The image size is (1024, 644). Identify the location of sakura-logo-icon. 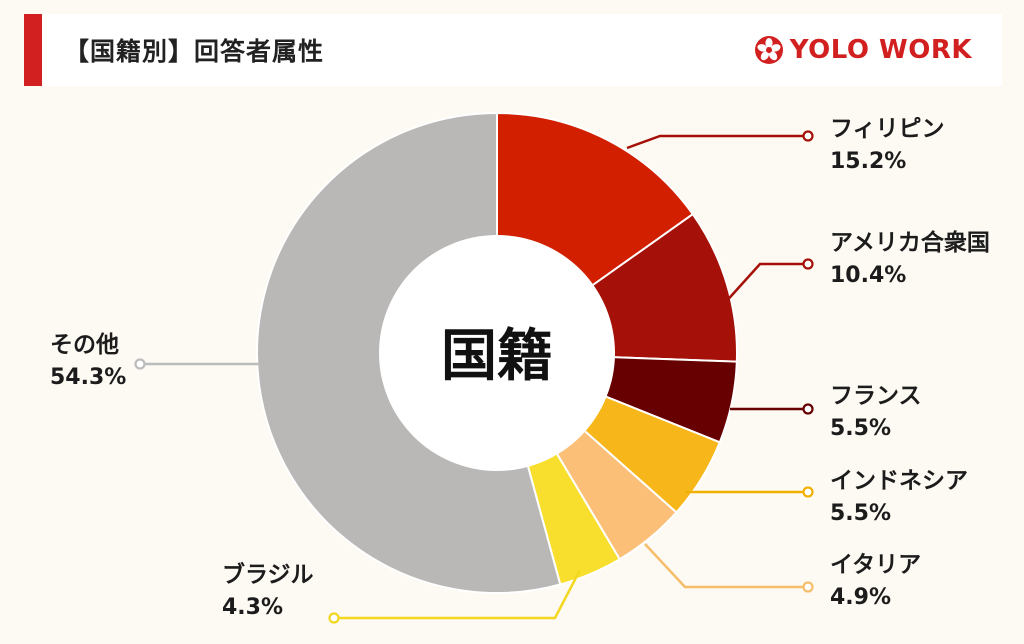
(768, 50).